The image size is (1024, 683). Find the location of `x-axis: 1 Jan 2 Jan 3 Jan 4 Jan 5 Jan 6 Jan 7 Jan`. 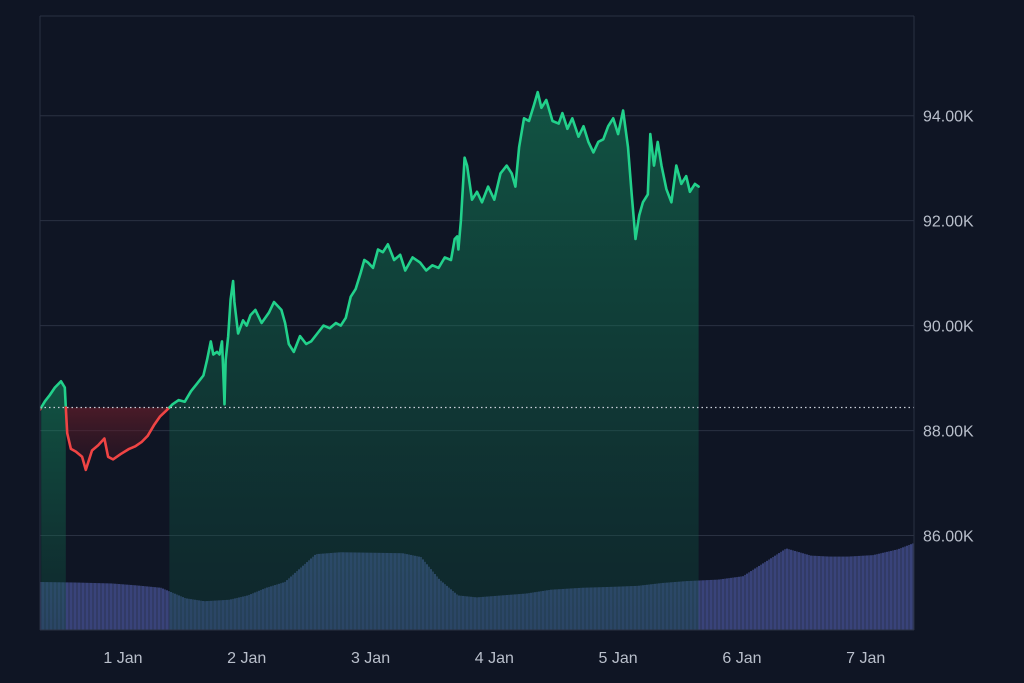

x-axis: 1 Jan 2 Jan 3 Jan 4 Jan 5 Jan 6 Jan 7 Jan is located at coordinates (494, 658).